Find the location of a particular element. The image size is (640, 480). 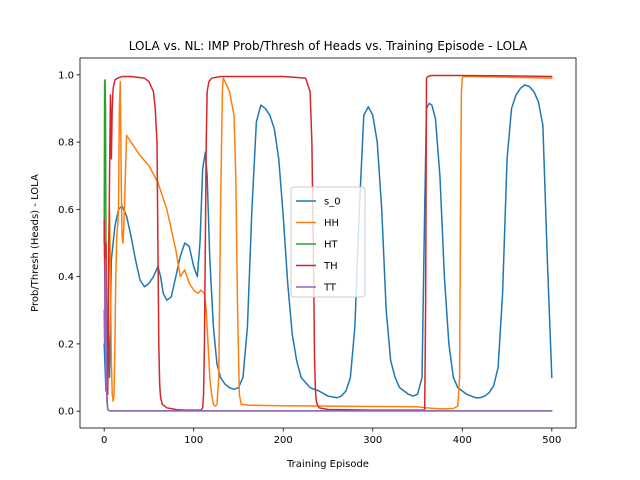

legend-label: TT is located at coordinates (330, 288).